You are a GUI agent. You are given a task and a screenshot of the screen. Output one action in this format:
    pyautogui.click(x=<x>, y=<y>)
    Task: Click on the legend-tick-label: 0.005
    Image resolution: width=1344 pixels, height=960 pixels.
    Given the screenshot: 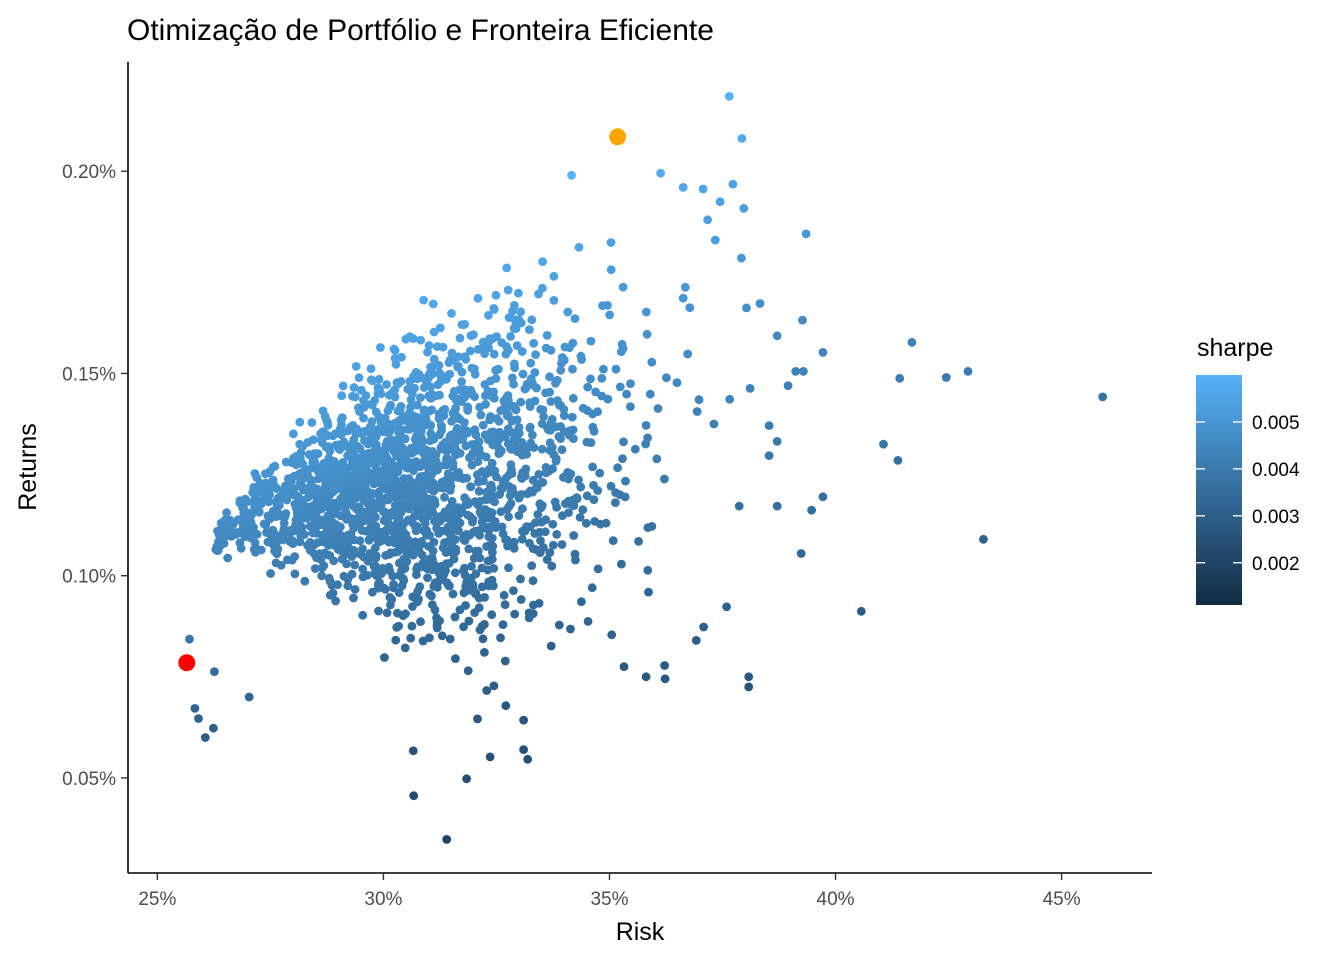 What is the action you would take?
    pyautogui.click(x=1276, y=423)
    